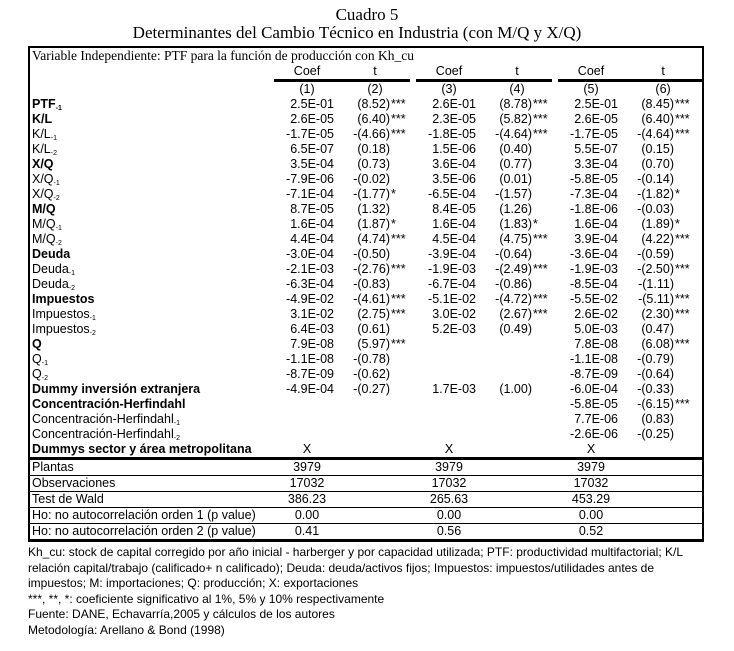 The image size is (734, 651). I want to click on coef-value: -2.1E-03, so click(310, 269).